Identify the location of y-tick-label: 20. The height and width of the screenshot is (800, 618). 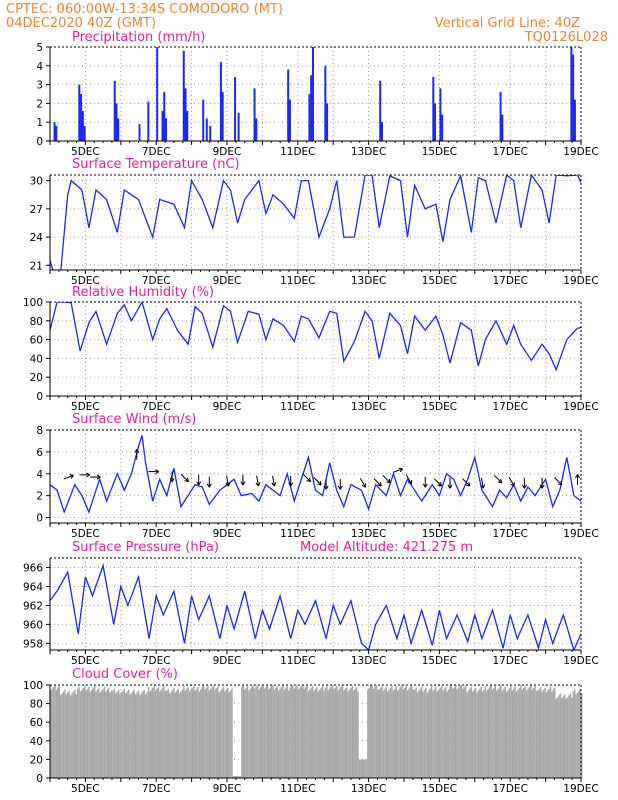
(36, 378).